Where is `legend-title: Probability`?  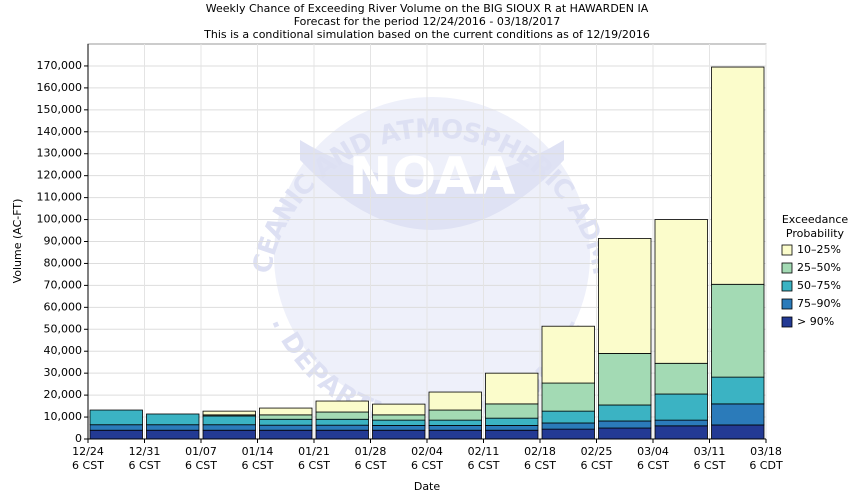
legend-title: Probability is located at coordinates (815, 233).